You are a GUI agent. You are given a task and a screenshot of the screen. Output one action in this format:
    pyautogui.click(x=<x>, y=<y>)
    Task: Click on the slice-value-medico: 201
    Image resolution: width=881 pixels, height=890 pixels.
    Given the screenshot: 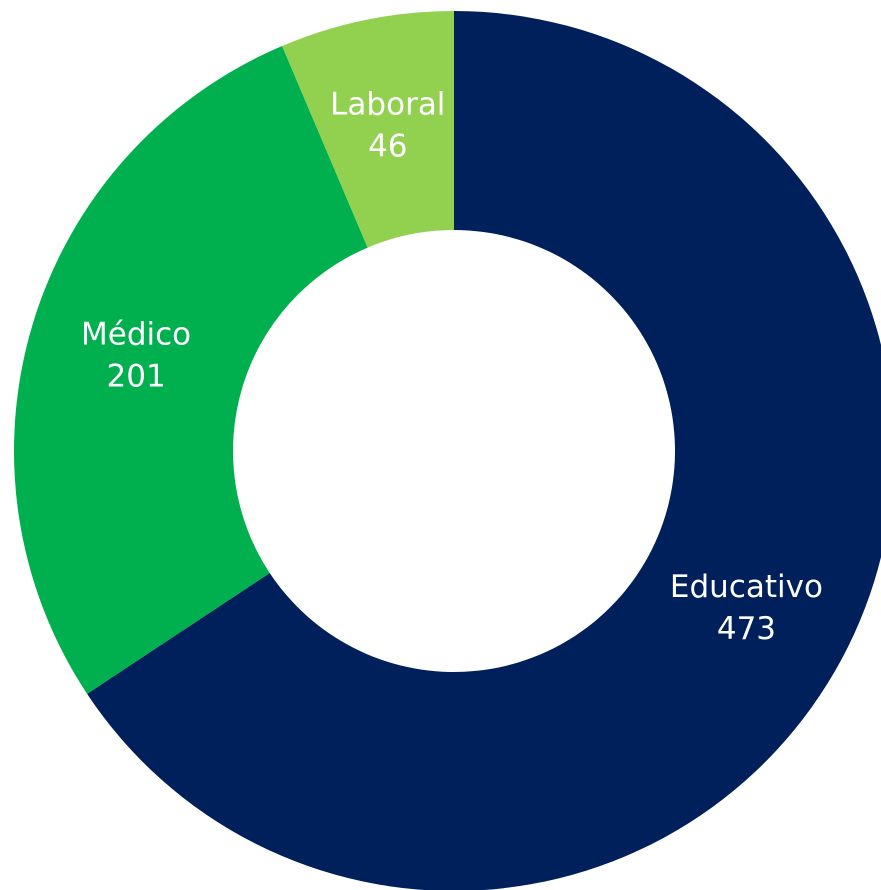 What is the action you would take?
    pyautogui.click(x=136, y=376)
    